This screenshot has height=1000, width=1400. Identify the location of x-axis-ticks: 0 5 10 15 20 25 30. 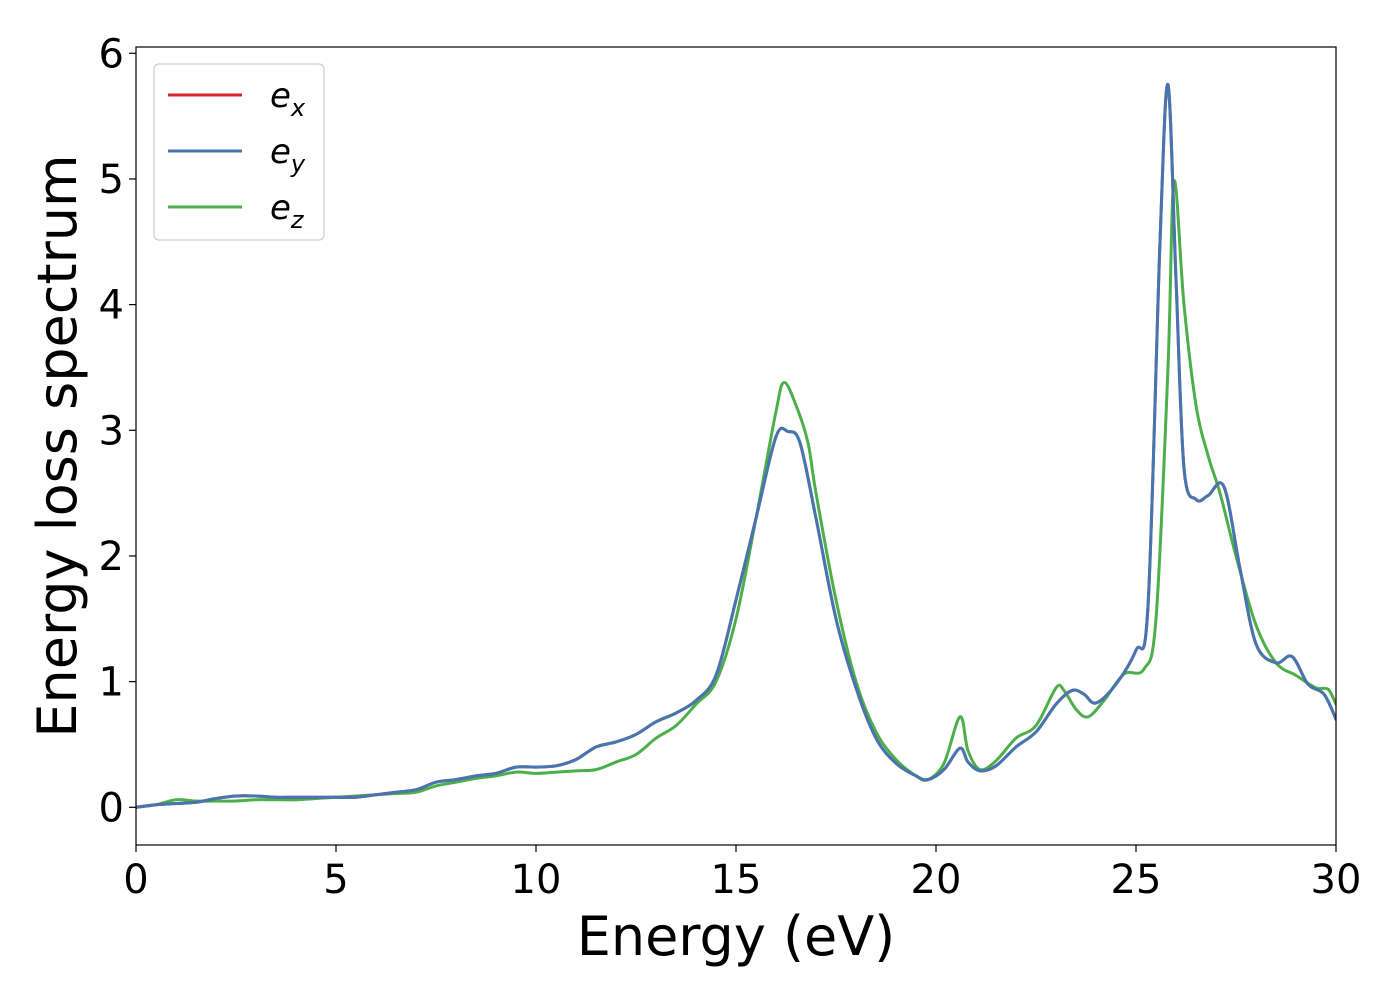
(742, 874).